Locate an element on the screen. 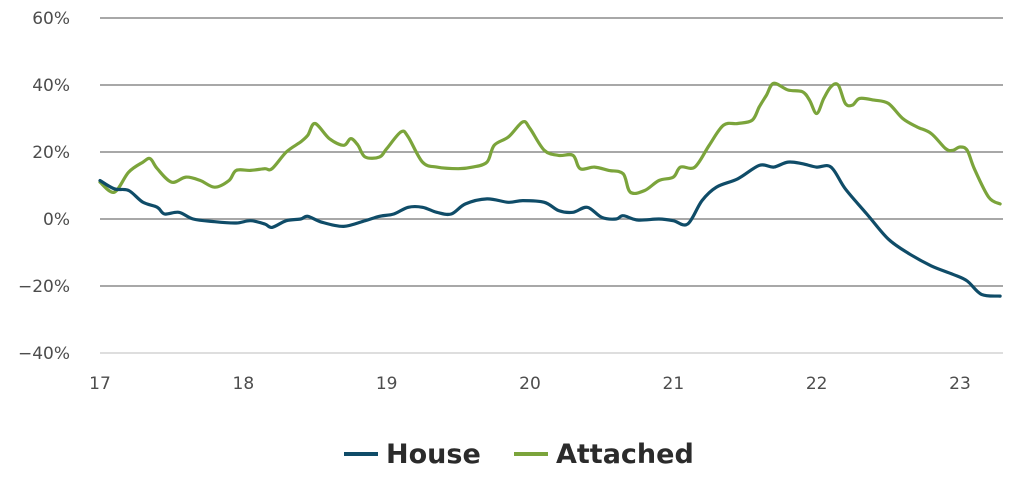 The image size is (1024, 501). x-axis-ticks: 17 18 19 20 21 22 23 is located at coordinates (530, 384).